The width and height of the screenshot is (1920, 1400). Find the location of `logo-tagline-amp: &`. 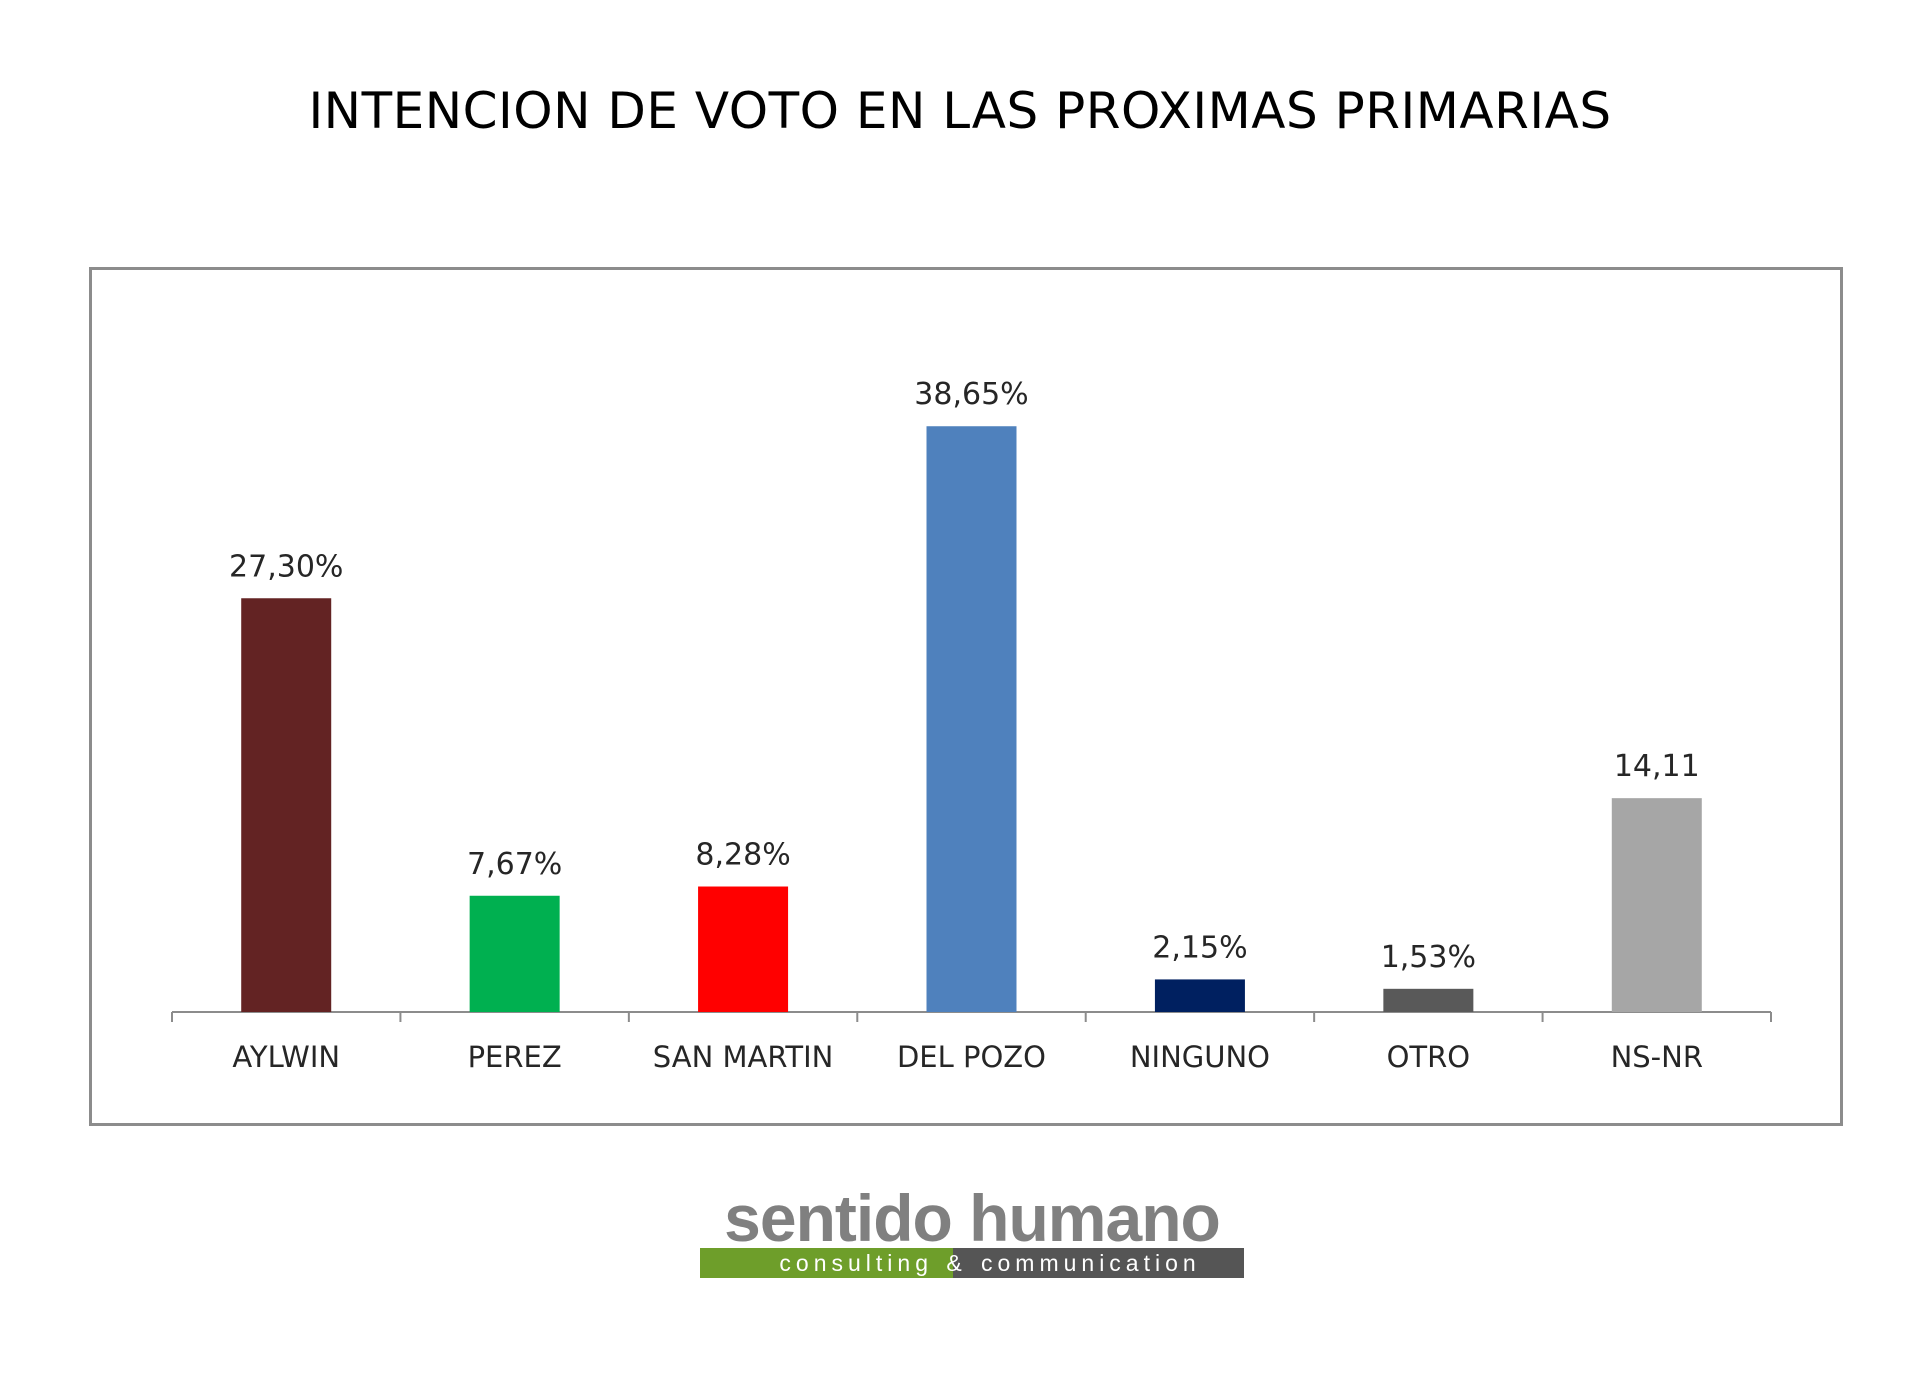

logo-tagline-amp: & is located at coordinates (954, 1263).